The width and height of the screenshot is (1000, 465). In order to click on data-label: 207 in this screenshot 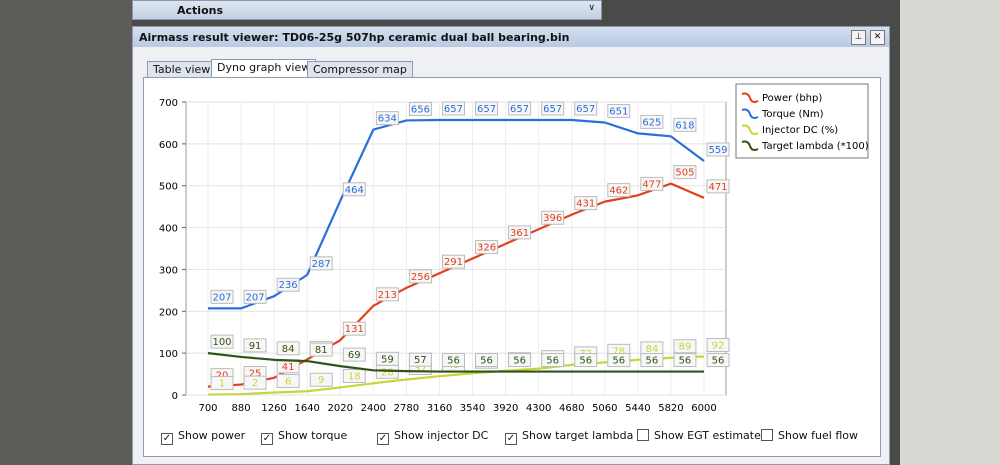, I will do `click(255, 297)`.